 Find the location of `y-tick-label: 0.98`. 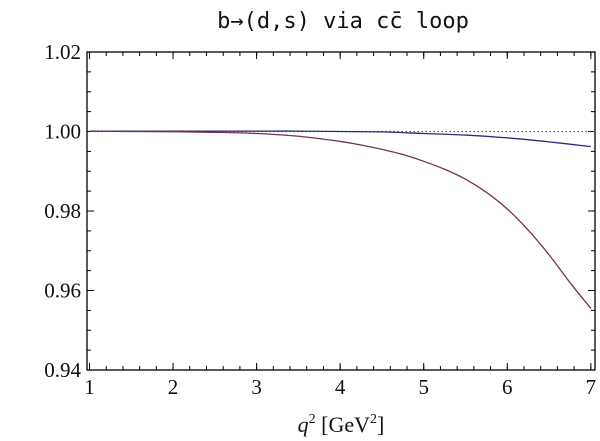

y-tick-label: 0.98 is located at coordinates (62, 211).